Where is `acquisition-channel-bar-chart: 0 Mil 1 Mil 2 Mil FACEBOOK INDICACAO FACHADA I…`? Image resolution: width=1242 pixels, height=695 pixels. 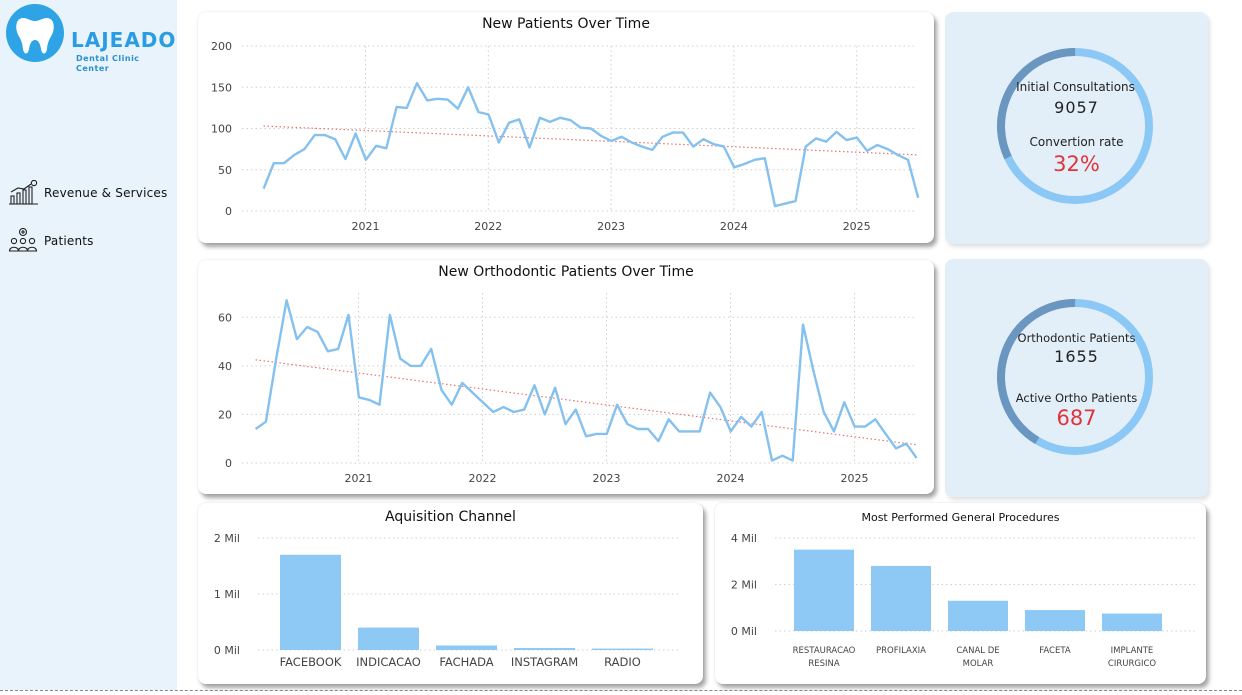
acquisition-channel-bar-chart: 0 Mil 1 Mil 2 Mil FACEBOOK INDICACAO FACHADA I… is located at coordinates (446, 600).